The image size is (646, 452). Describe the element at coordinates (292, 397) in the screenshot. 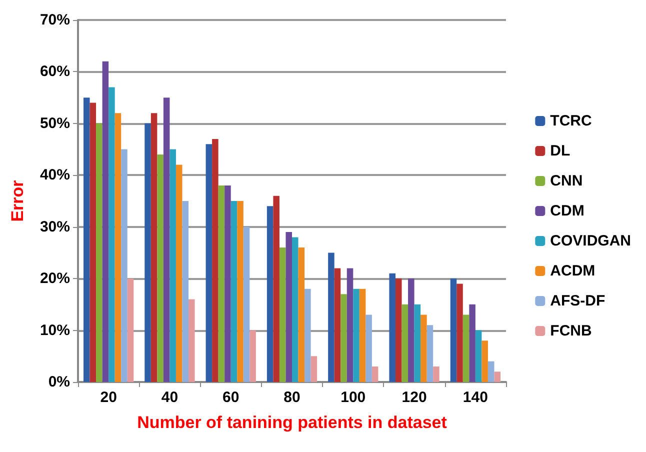

I see `x-tick-label: 80` at that location.